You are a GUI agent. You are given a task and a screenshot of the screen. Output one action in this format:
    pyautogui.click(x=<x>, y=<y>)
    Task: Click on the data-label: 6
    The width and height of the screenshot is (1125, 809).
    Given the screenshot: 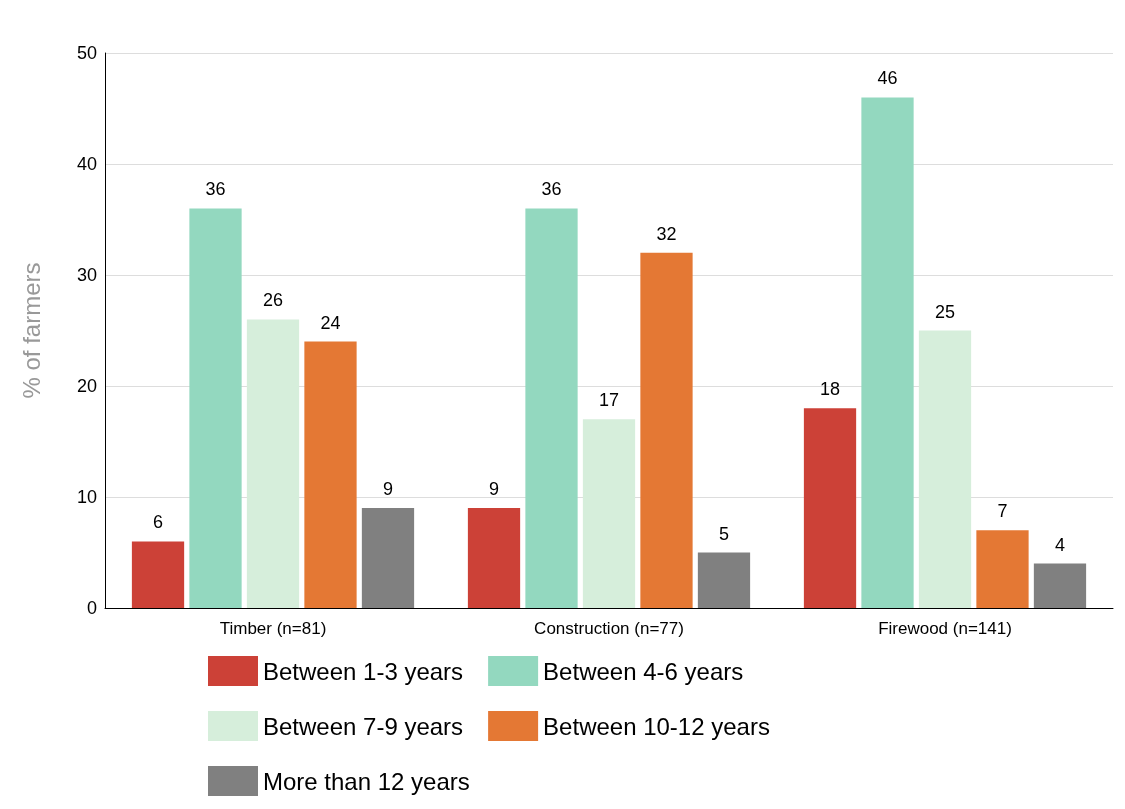 What is the action you would take?
    pyautogui.click(x=158, y=522)
    